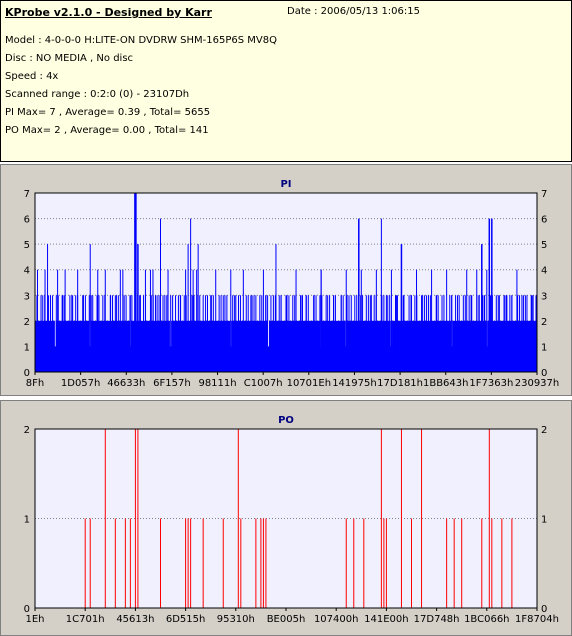 This screenshot has height=636, width=572. Describe the element at coordinates (400, 383) in the screenshot. I see `pi-xtick-label: 17D181h` at that location.